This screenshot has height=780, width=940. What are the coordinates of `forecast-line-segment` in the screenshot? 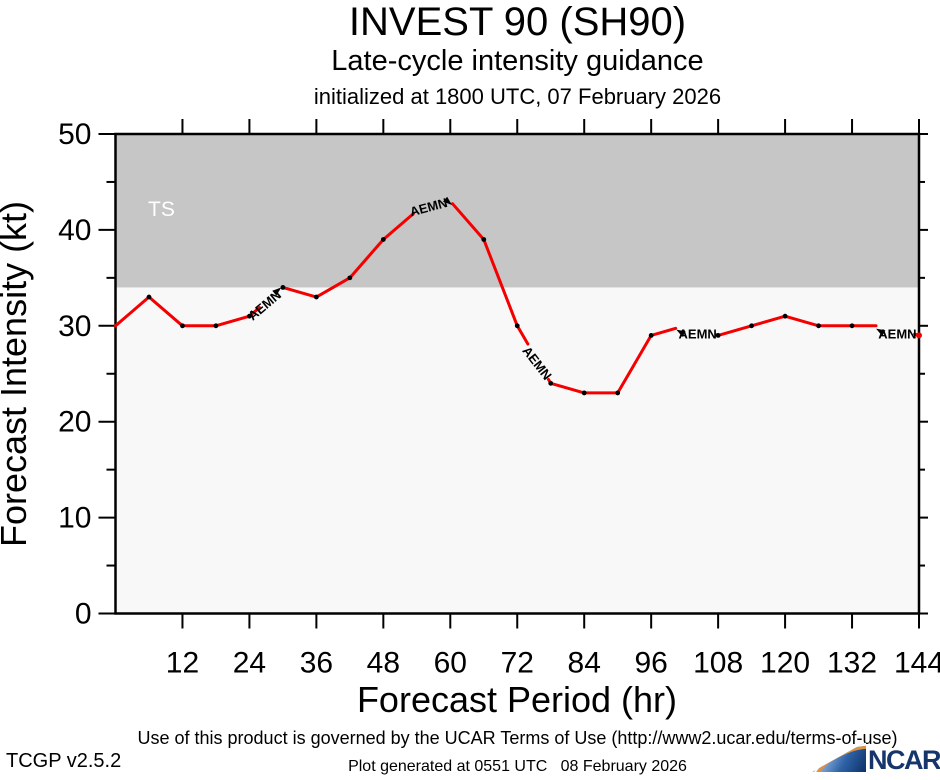 It's located at (490, 274).